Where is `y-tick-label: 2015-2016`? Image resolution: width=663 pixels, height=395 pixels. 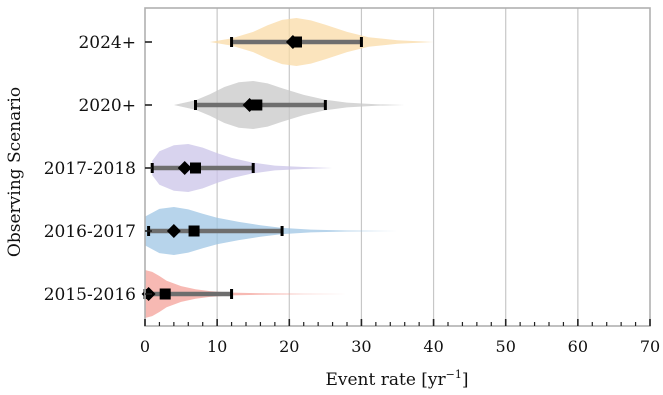 y-tick-label: 2015-2016 is located at coordinates (90, 295).